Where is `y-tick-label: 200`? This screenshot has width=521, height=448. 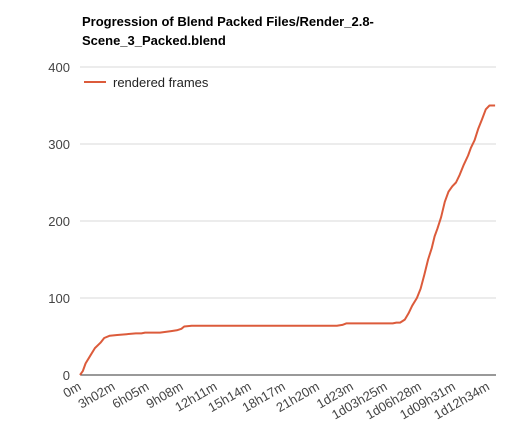
y-tick-label: 200 is located at coordinates (59, 221).